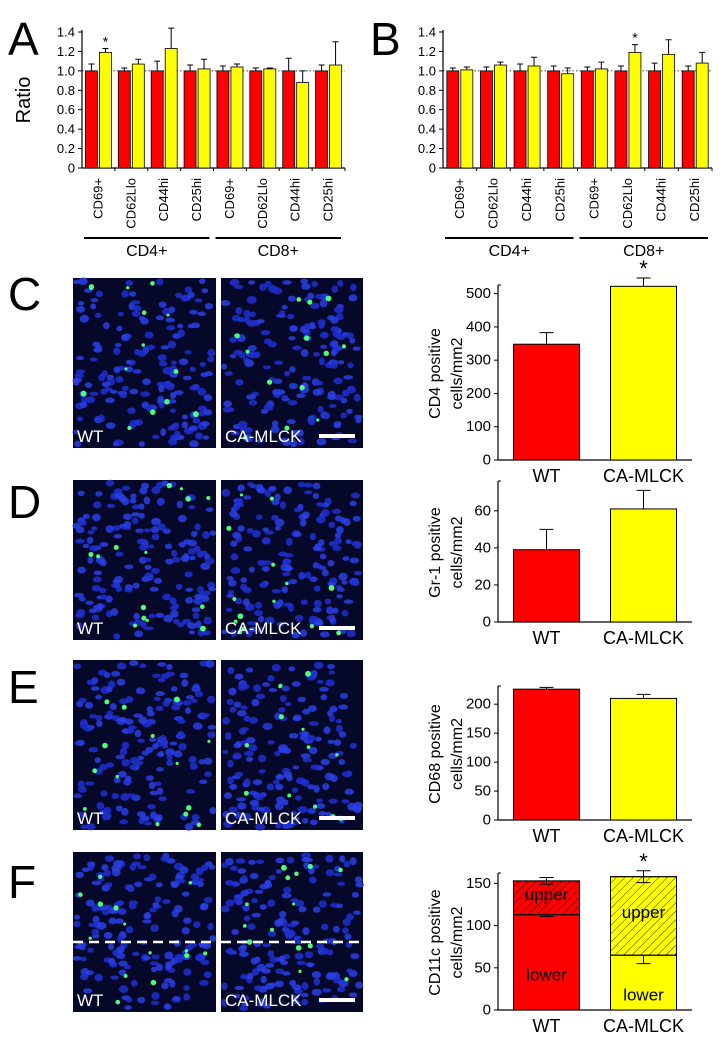 Image resolution: width=726 pixels, height=1037 pixels. What do you see at coordinates (66, 51) in the screenshot?
I see `y-tick-label: 1.2` at bounding box center [66, 51].